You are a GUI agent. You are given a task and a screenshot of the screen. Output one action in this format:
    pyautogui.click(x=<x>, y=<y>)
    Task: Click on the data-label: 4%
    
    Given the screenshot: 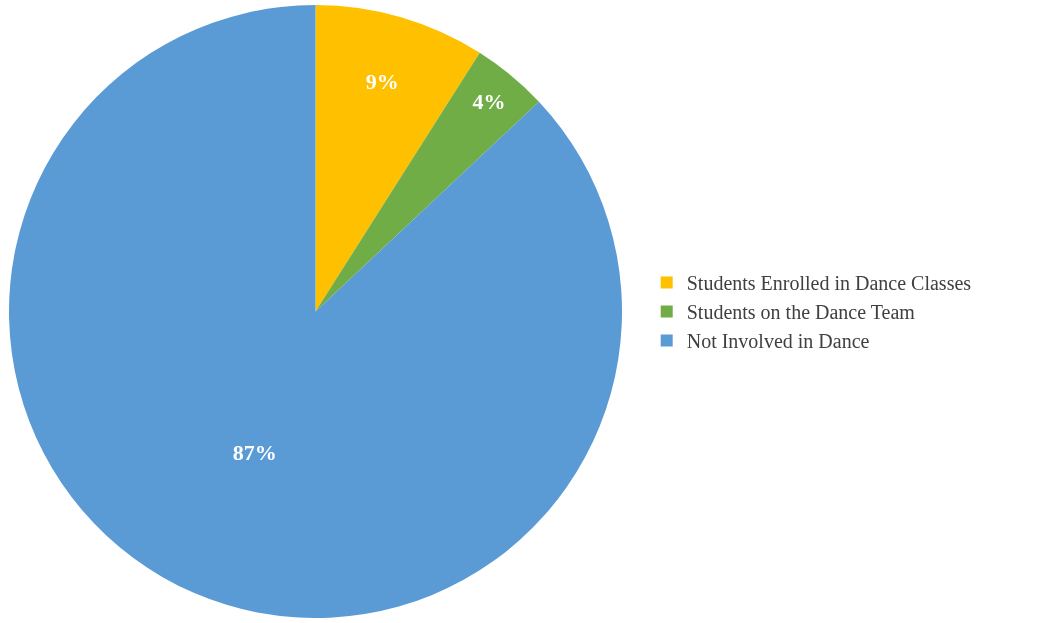 What is the action you would take?
    pyautogui.click(x=489, y=102)
    